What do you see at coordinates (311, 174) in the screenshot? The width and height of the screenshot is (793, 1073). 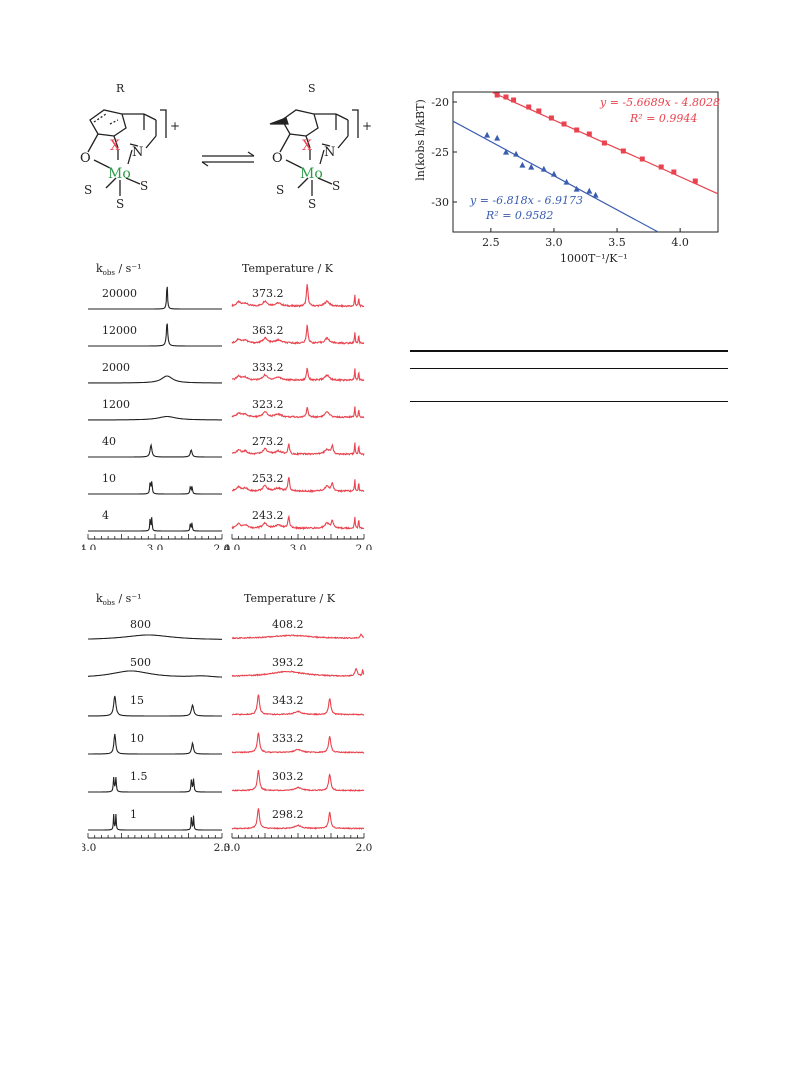 I see `s-mo-atom: Mo` at bounding box center [311, 174].